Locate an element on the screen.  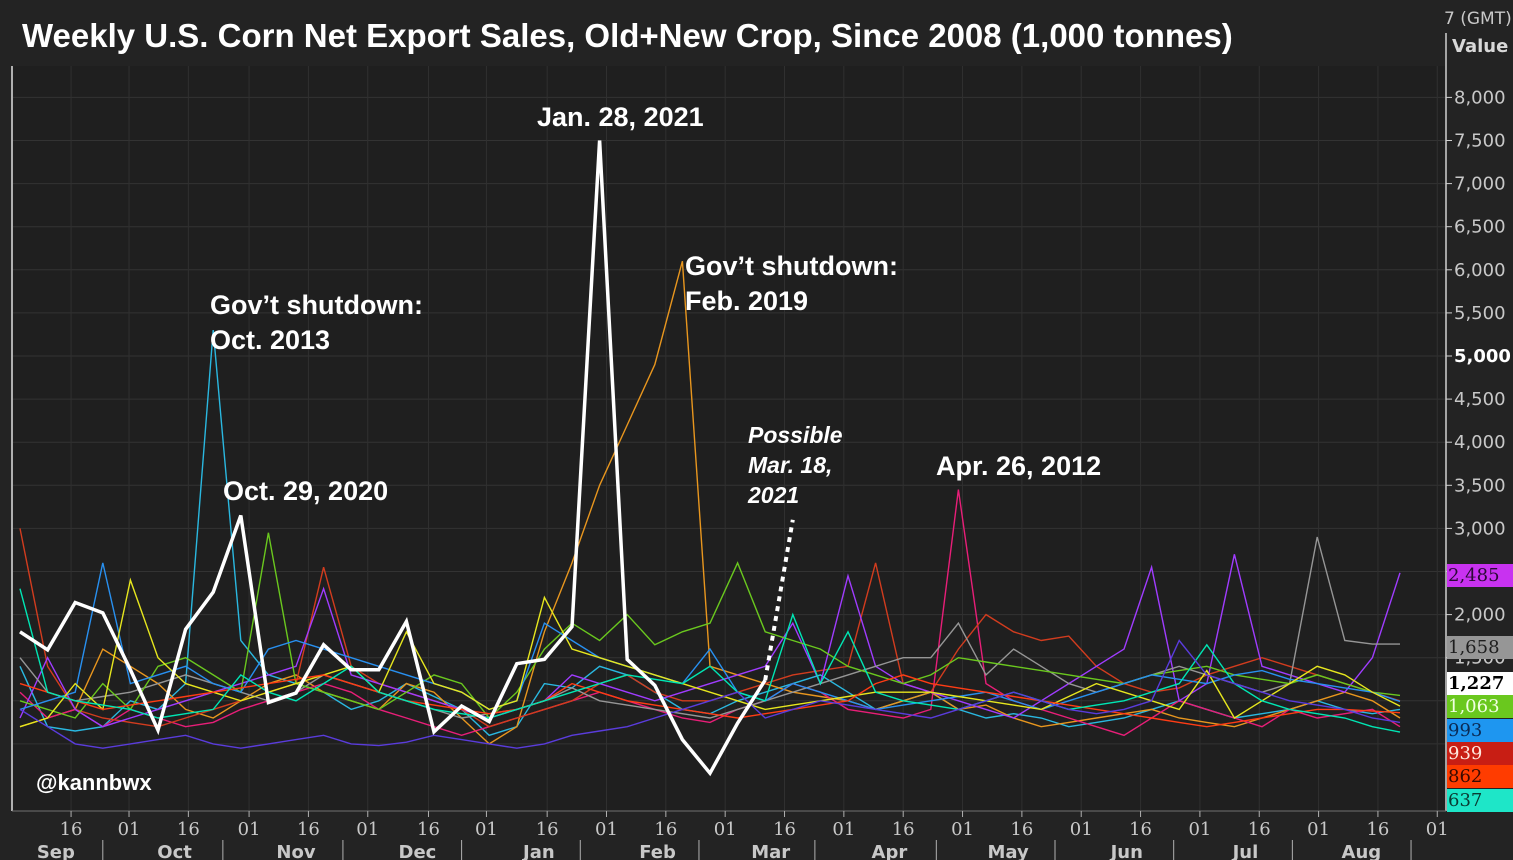
annotation-label: Apr. 26, 2012 is located at coordinates (1018, 466).